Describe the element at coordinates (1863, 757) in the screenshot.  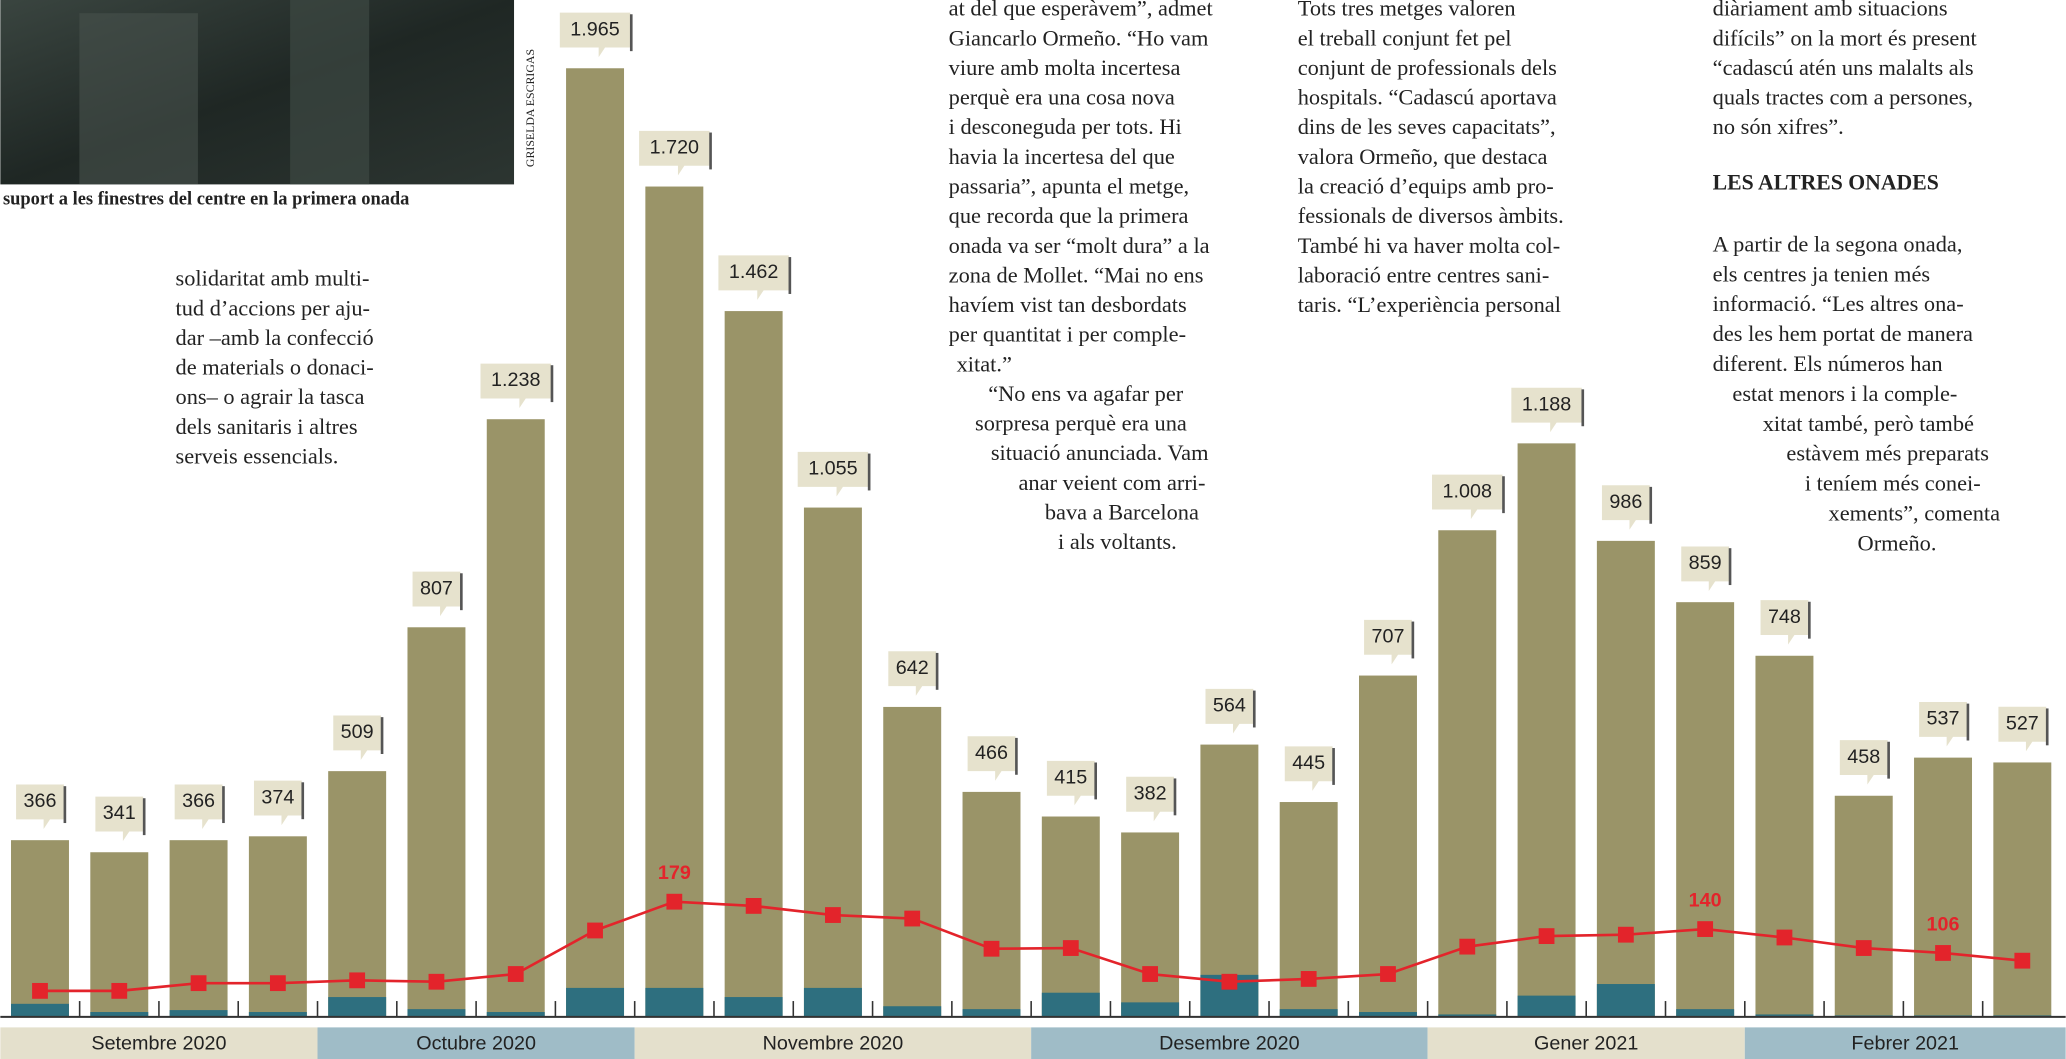
I see `value-label: 458` at that location.